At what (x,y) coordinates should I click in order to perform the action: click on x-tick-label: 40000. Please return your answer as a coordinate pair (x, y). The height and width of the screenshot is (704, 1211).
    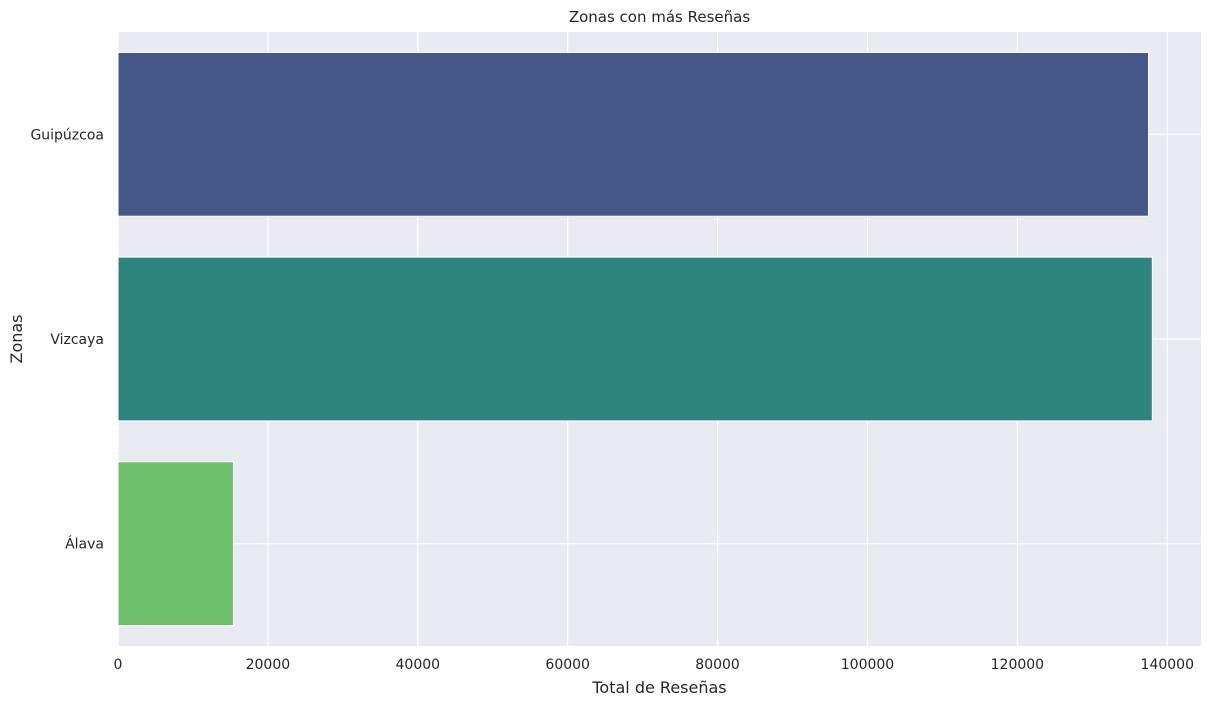
    Looking at the image, I should click on (418, 665).